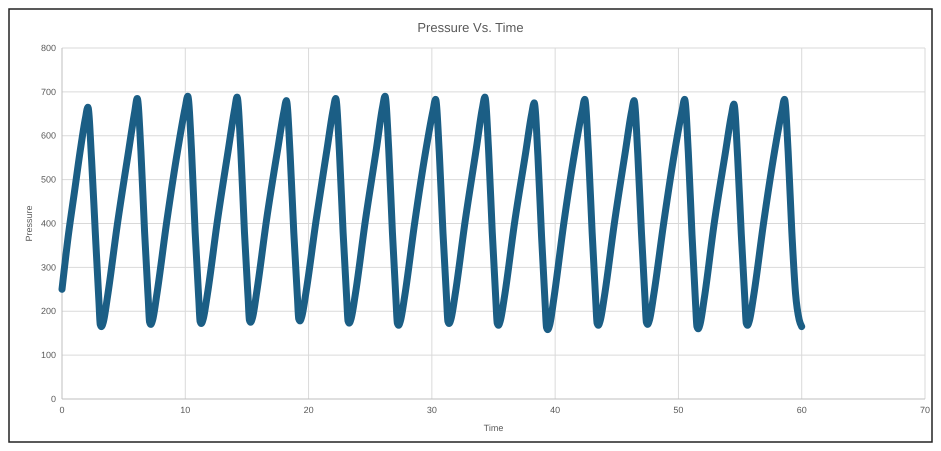 The image size is (941, 451). I want to click on x-tick-label: 40, so click(555, 410).